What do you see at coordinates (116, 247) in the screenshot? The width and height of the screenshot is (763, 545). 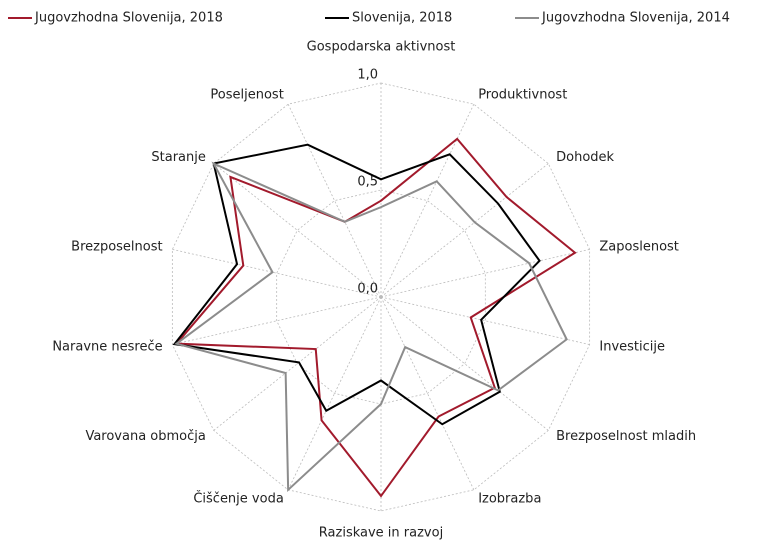 I see `category-label: Brezposelnost` at bounding box center [116, 247].